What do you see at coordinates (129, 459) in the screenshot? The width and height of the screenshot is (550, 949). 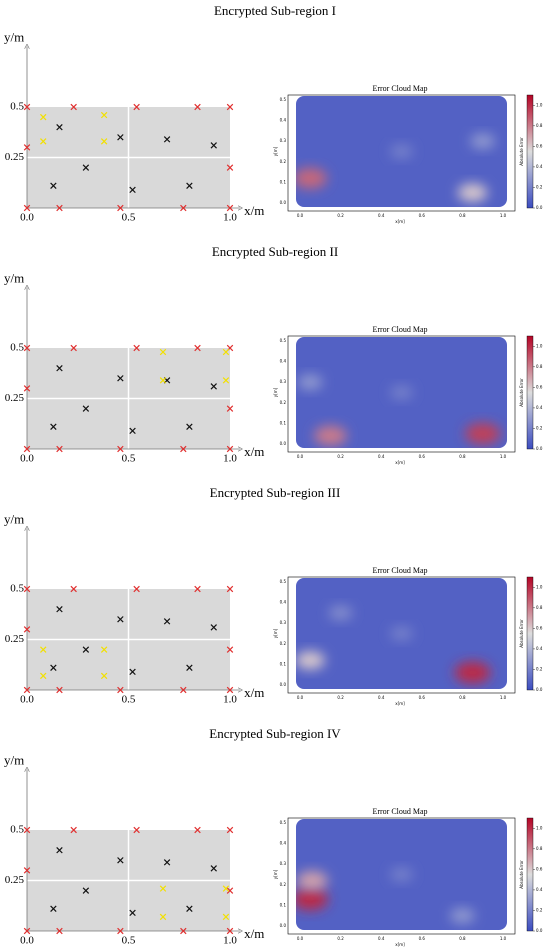 I see `x-tick-label: 0.5` at bounding box center [129, 459].